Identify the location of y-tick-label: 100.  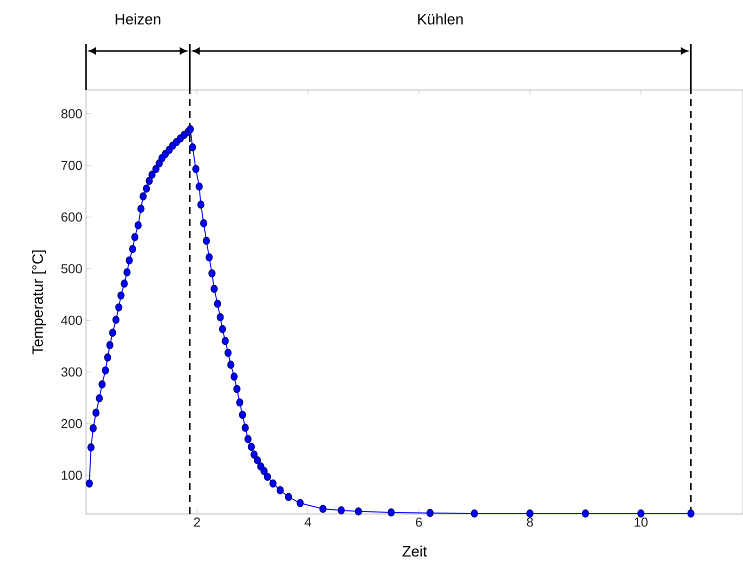
(72, 475).